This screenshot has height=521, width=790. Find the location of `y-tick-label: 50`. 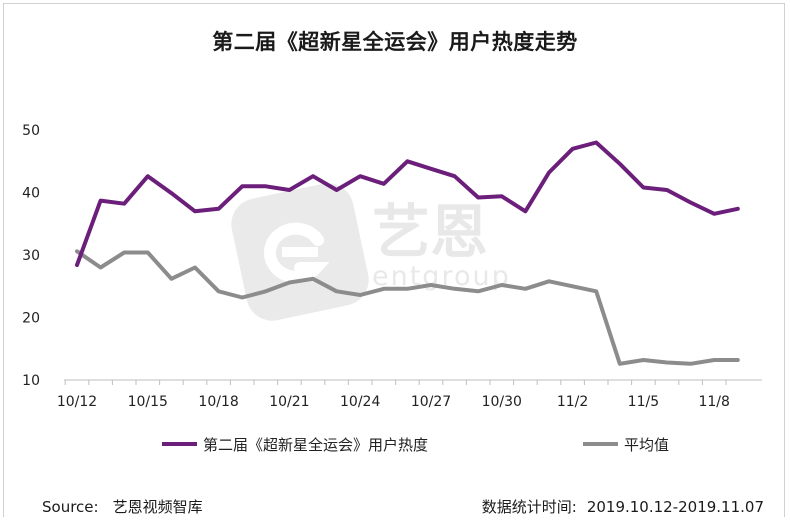

y-tick-label: 50 is located at coordinates (31, 131).